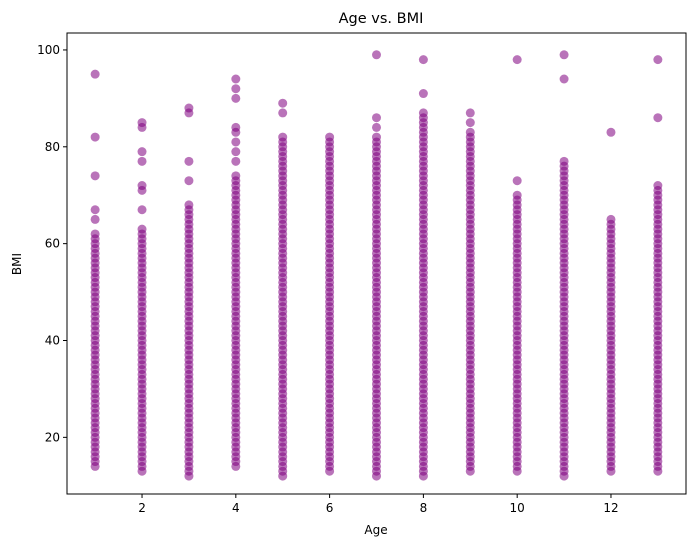 Image resolution: width=695 pixels, height=547 pixels. Describe the element at coordinates (378, 504) in the screenshot. I see `x-axis: 2 4 6 8 10 12` at that location.